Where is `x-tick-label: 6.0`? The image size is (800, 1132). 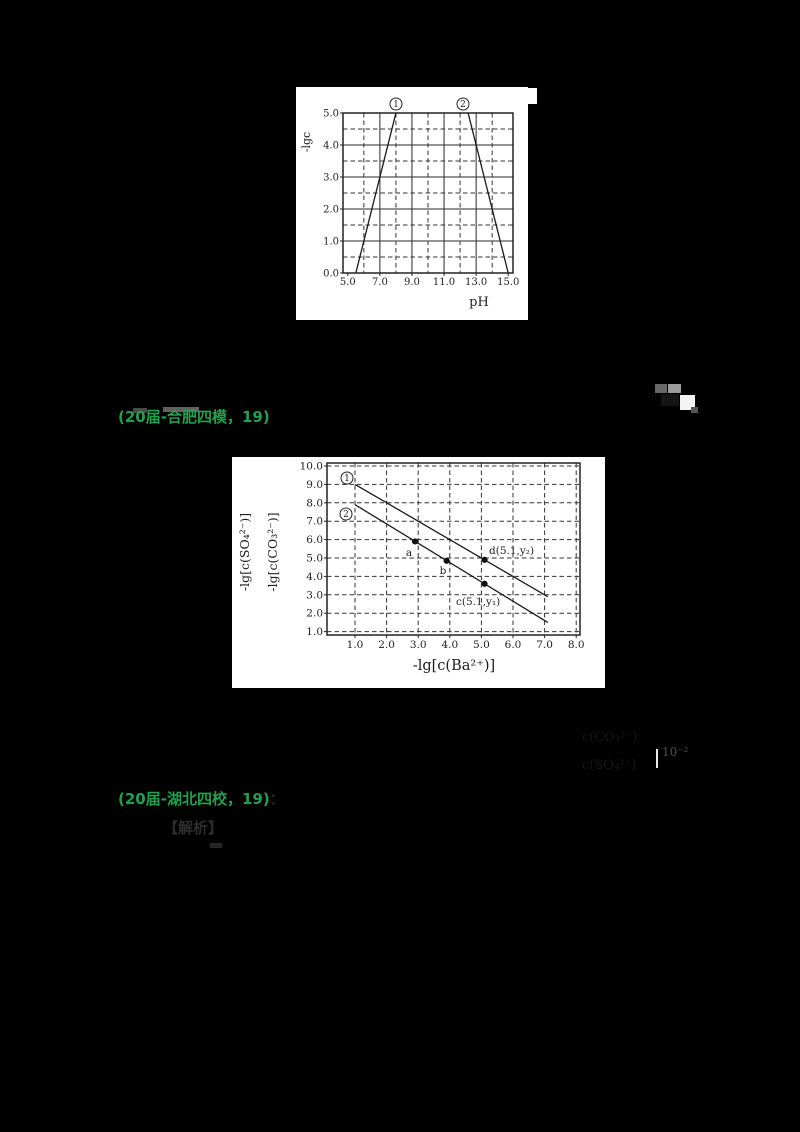 x-tick-label: 6.0 is located at coordinates (513, 645).